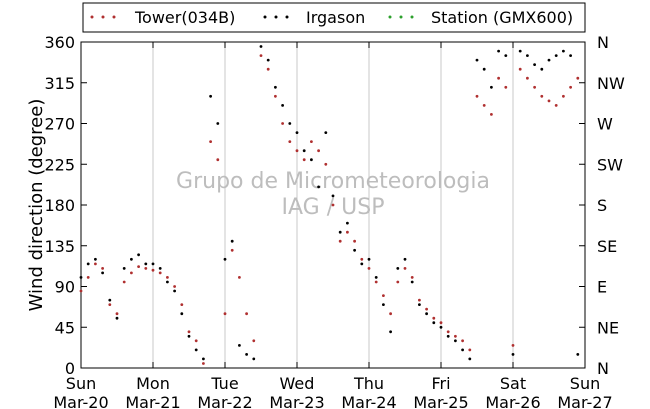  Describe the element at coordinates (611, 83) in the screenshot. I see `y-right-tick-label: NW` at that location.